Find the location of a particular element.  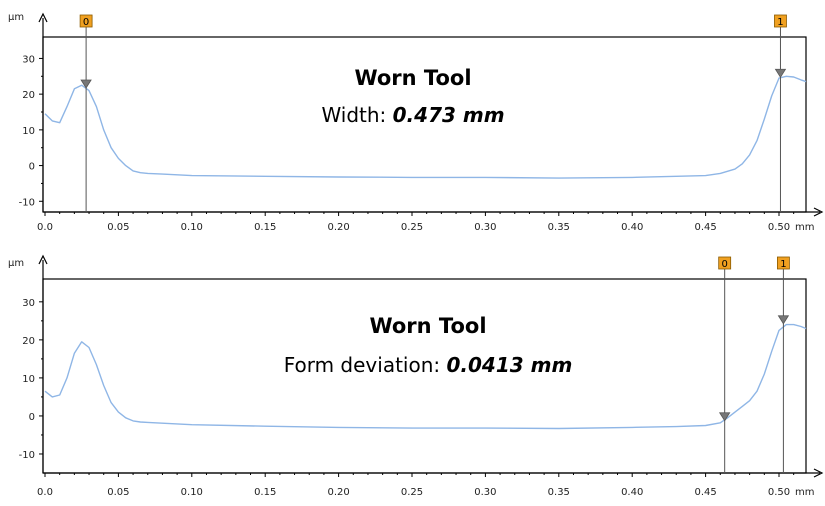

measurement-value: 0.0413 mm is located at coordinates (509, 365).